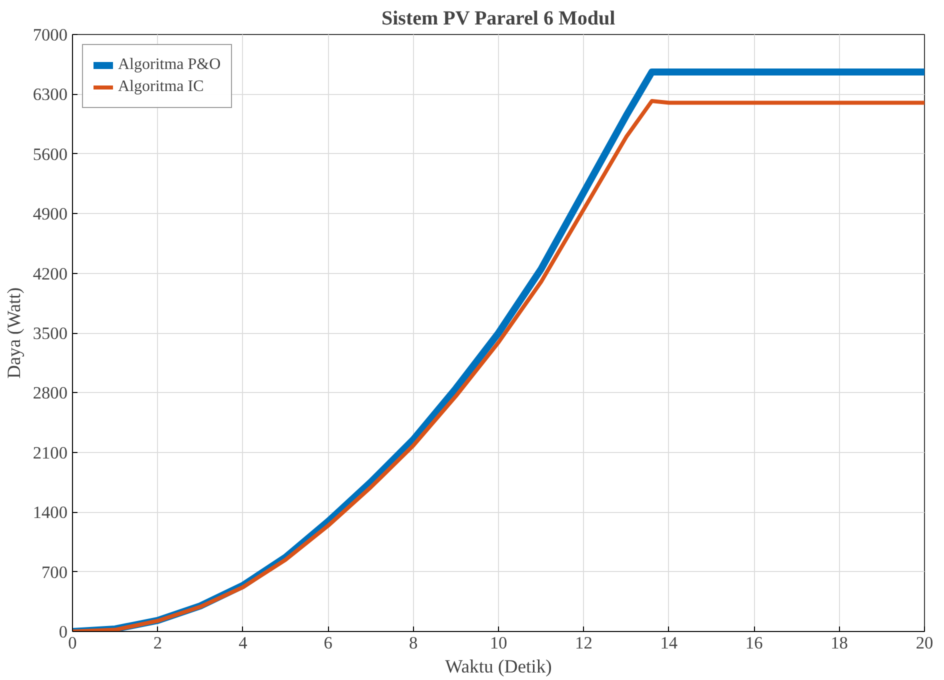  I want to click on chart-title: Sistem PV Pararel 6 Modul, so click(498, 19).